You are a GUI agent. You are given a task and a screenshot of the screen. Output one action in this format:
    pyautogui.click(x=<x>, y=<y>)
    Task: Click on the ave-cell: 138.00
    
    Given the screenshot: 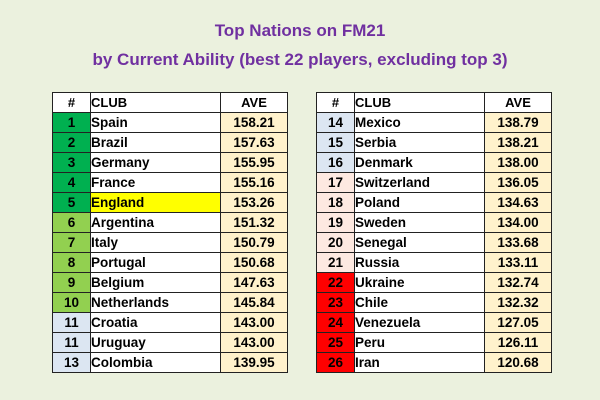 What is the action you would take?
    pyautogui.click(x=518, y=162)
    